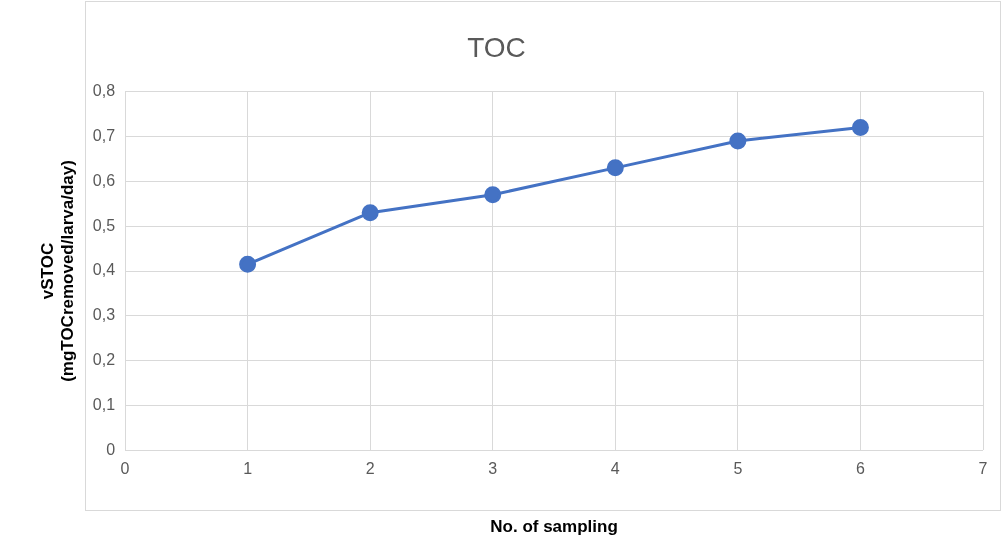 The width and height of the screenshot is (1003, 542). Describe the element at coordinates (615, 469) in the screenshot. I see `x-tick-label: 4` at that location.